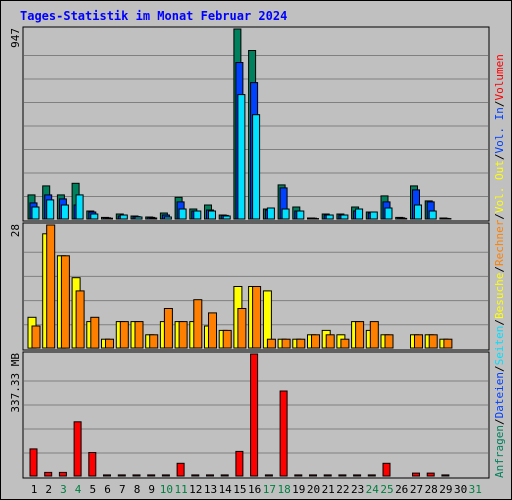 The image size is (512, 500). I want to click on legend-entry: Dateien, so click(499, 395).